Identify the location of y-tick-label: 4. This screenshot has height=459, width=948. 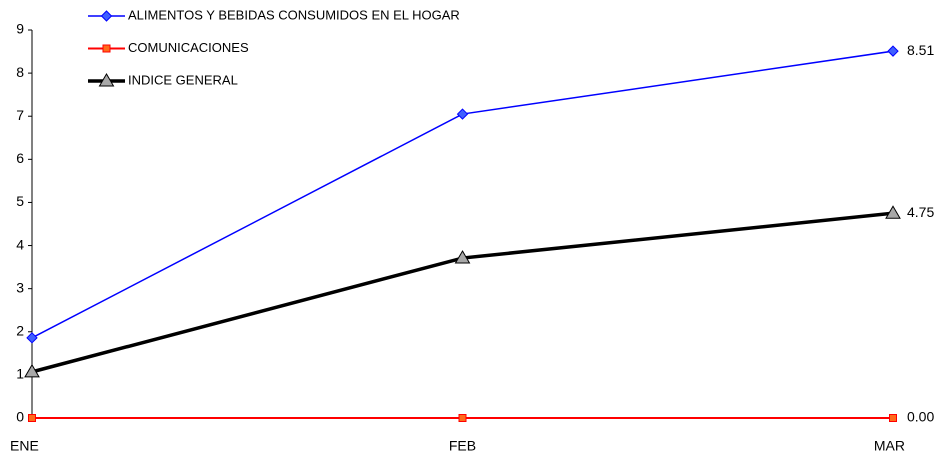
(20, 244).